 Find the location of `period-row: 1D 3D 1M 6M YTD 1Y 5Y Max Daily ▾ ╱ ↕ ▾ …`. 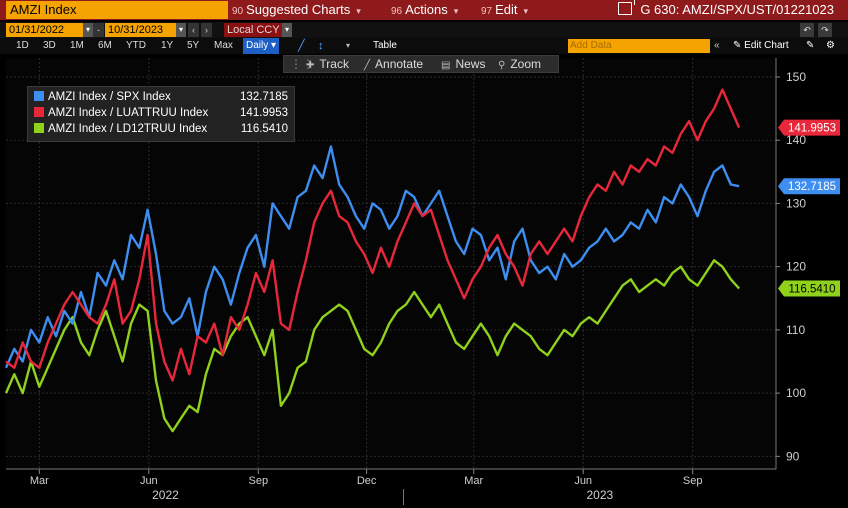

period-row: 1D 3D 1M 6M YTD 1Y 5Y Max Daily ▾ ╱ ↕ ▾ … is located at coordinates (424, 46).